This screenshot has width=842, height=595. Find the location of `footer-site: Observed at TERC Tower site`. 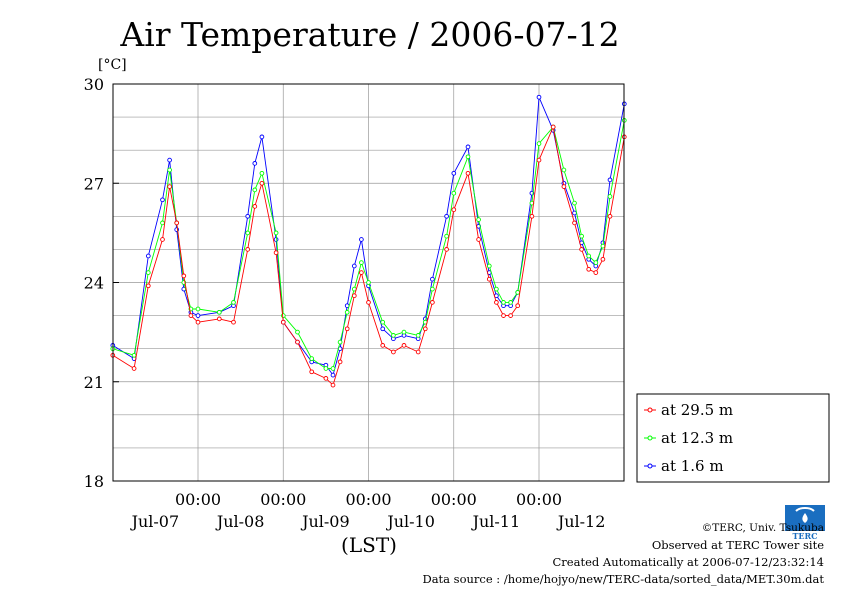

footer-site: Observed at TERC Tower site is located at coordinates (738, 545).